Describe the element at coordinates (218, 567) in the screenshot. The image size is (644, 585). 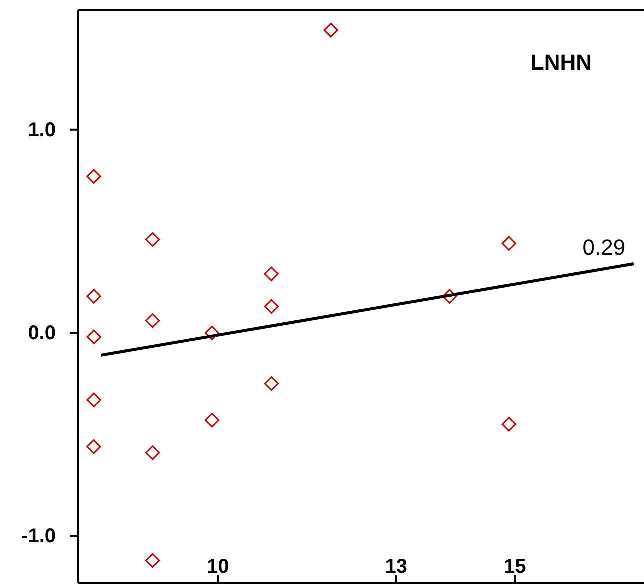
I see `x-tick-label: 10` at that location.